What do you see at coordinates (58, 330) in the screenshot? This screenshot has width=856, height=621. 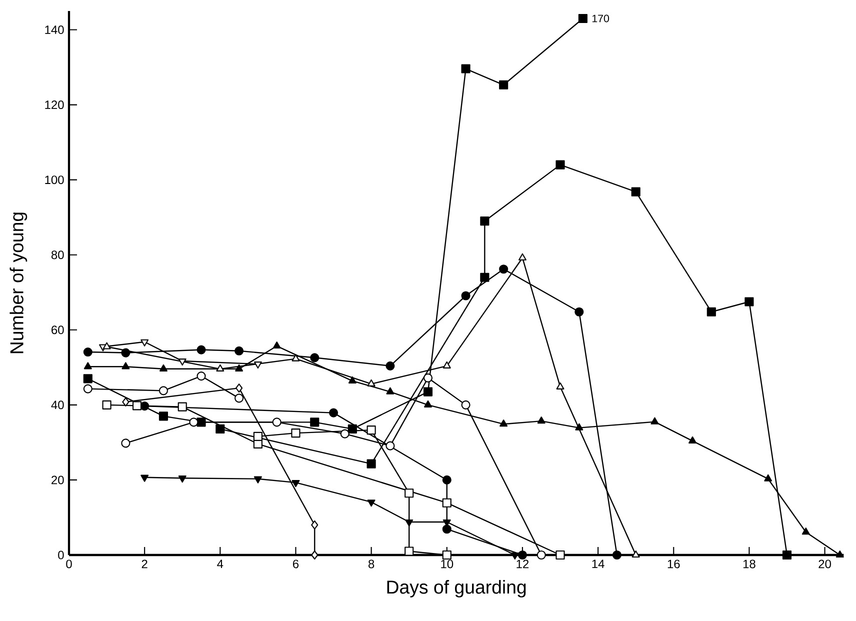 I see `y-tick-label: 60` at bounding box center [58, 330].